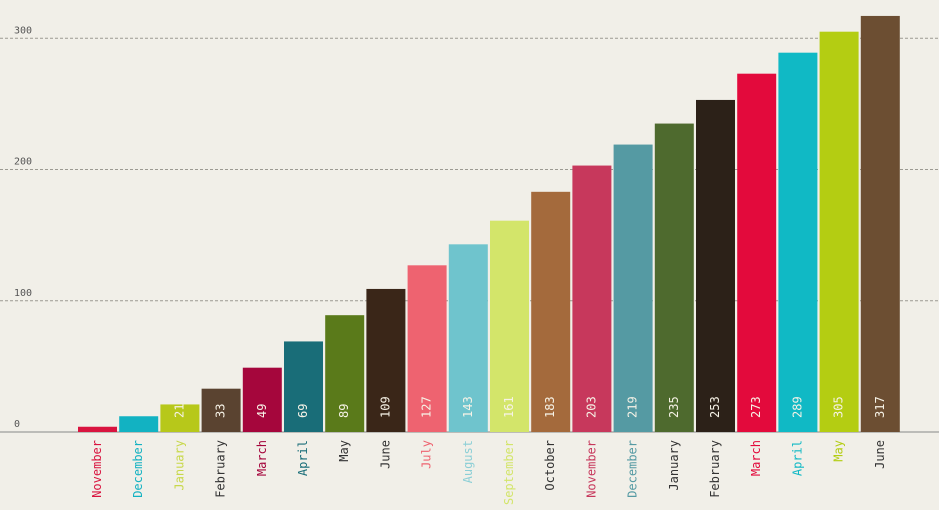  I want to click on x-tick-label: July, so click(427, 454).